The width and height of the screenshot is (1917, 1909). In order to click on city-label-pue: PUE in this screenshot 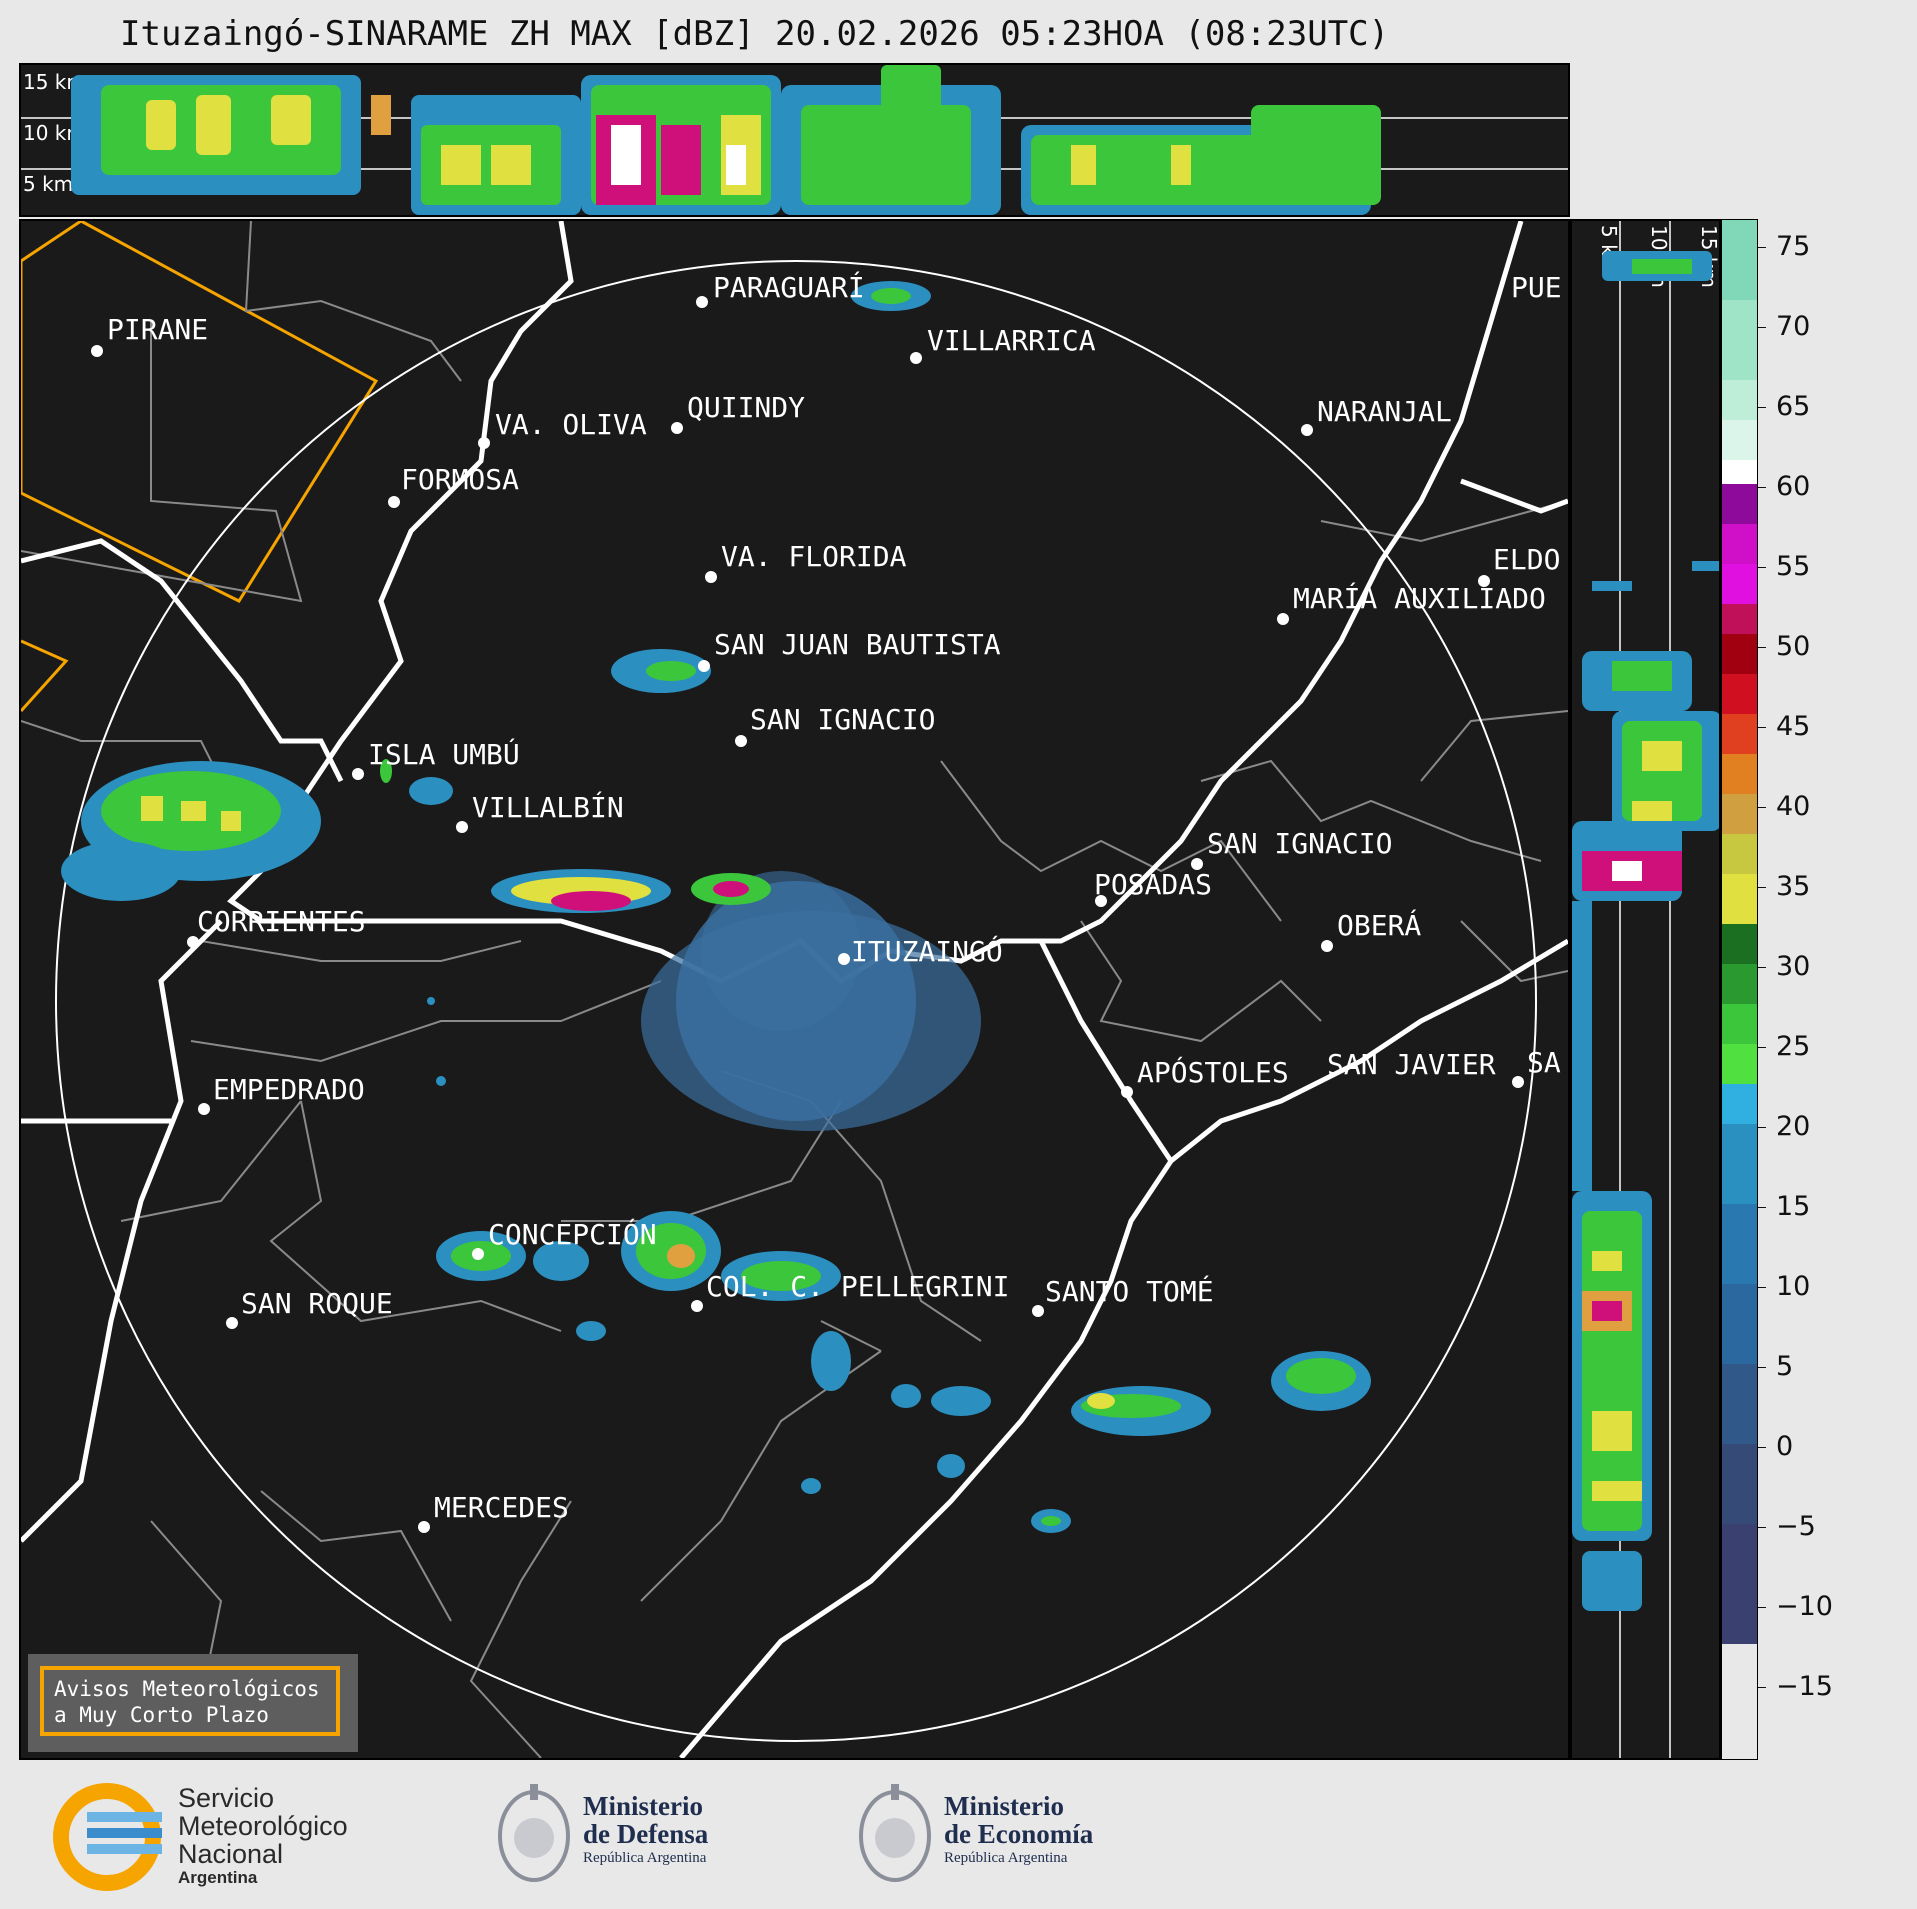, I will do `click(1536, 287)`.